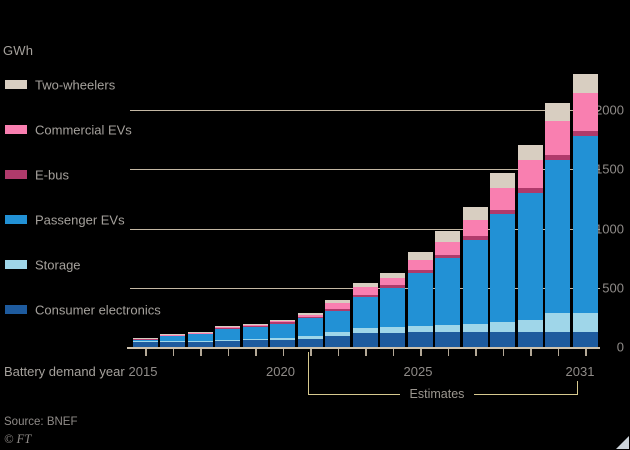  What do you see at coordinates (613, 288) in the screenshot?
I see `y-tick-label-500: 500` at bounding box center [613, 288].